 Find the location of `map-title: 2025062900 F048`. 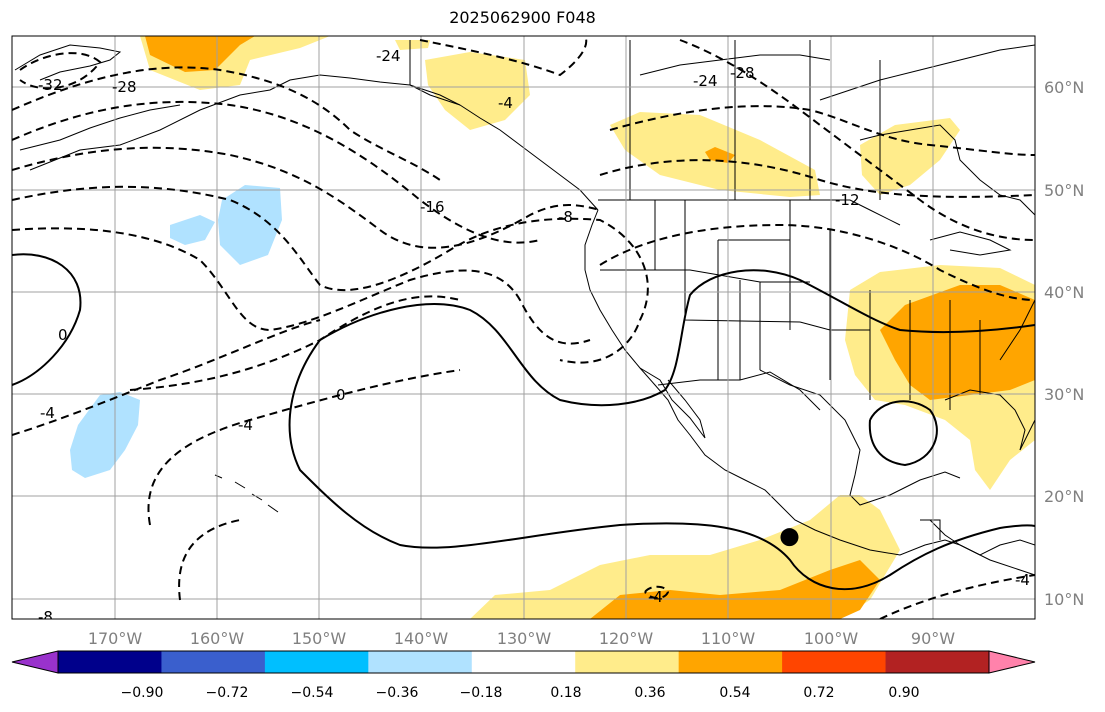

map-title: 2025062900 F048 is located at coordinates (522, 17).